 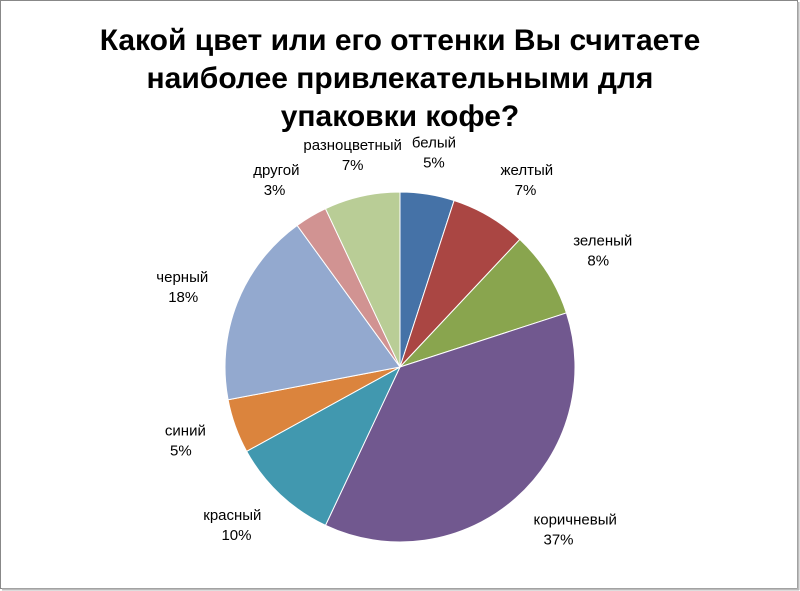 I want to click on slice-value-label: 18%, so click(x=183, y=297).